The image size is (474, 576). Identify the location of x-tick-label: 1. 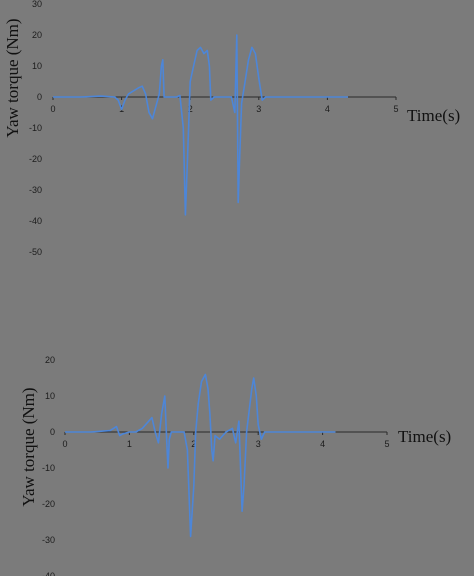
(129, 444).